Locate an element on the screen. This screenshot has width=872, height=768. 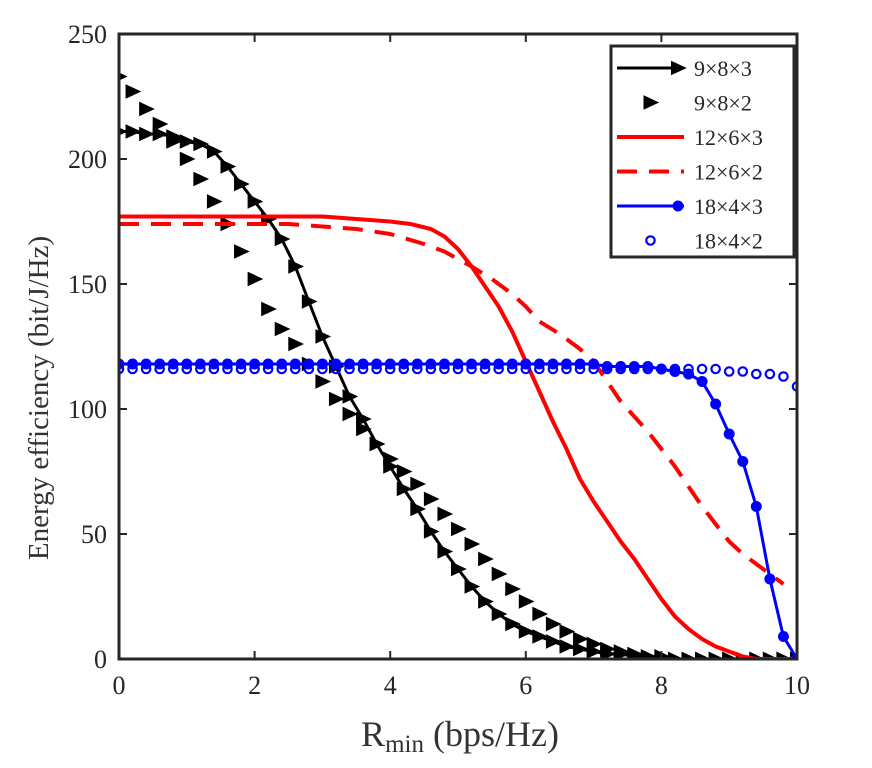
y-tick-label: 100 is located at coordinates (87, 409).